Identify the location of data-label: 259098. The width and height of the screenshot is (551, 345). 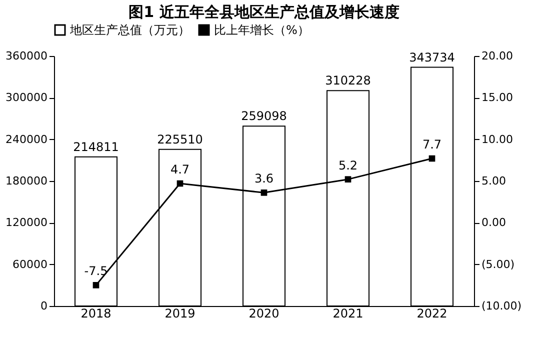
(264, 116).